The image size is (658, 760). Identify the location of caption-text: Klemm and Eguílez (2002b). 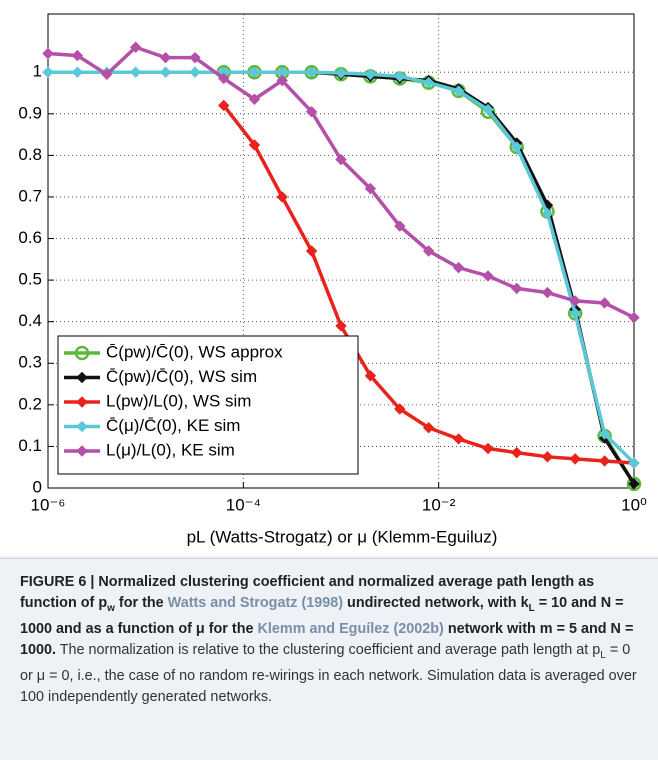
(350, 628).